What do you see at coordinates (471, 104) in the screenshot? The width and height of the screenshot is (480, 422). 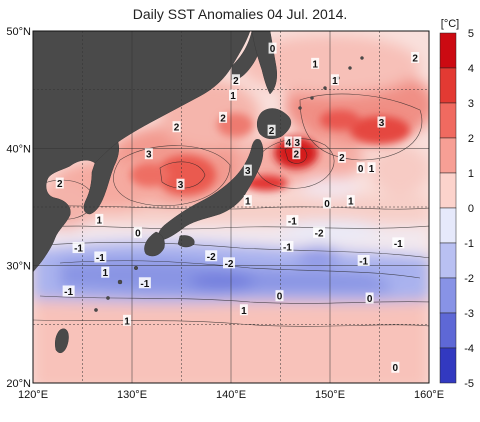 I see `colorbar-tick-label: 3` at bounding box center [471, 104].